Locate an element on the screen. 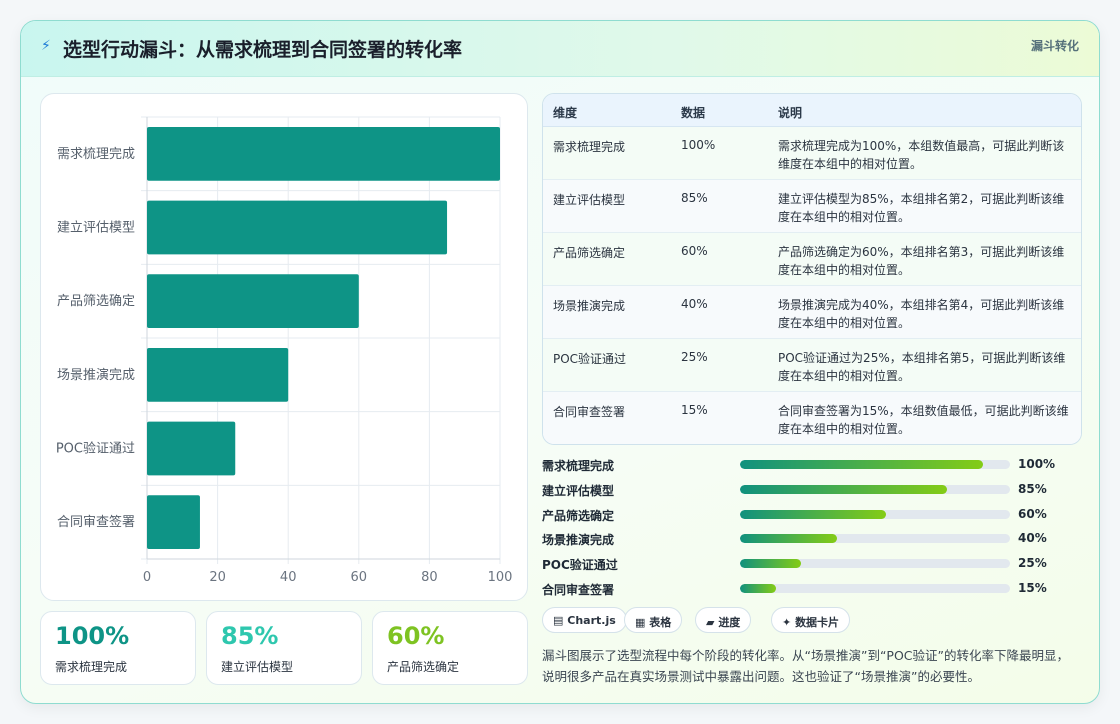 The width and height of the screenshot is (1120, 724). x-tick-label: 80 is located at coordinates (429, 577).